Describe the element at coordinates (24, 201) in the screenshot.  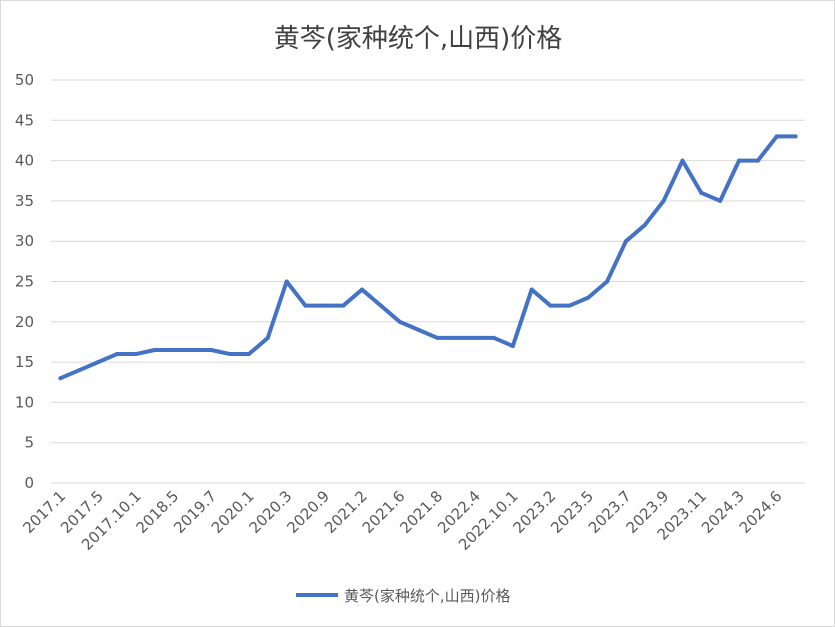
I see `y-tick-label: 35` at that location.